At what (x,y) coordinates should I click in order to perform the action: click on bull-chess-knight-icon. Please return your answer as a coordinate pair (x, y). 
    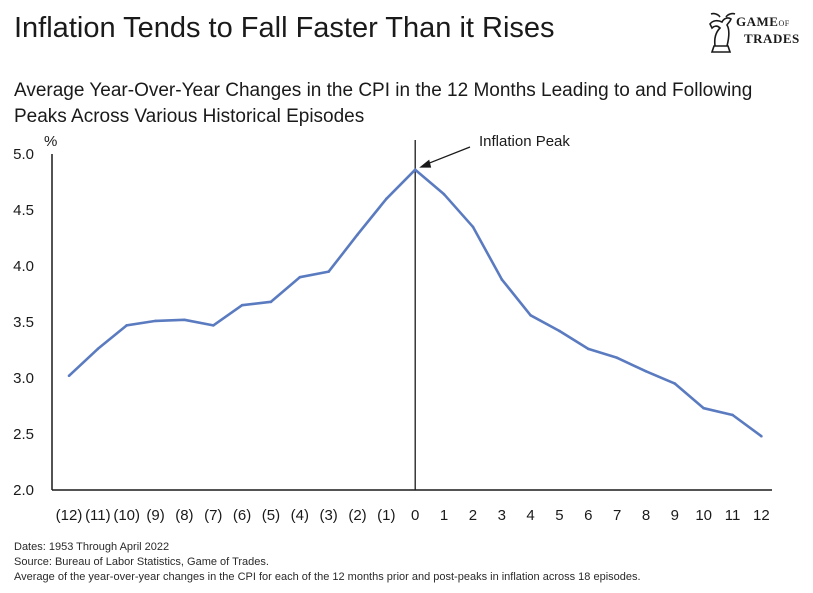
    Looking at the image, I should click on (722, 32).